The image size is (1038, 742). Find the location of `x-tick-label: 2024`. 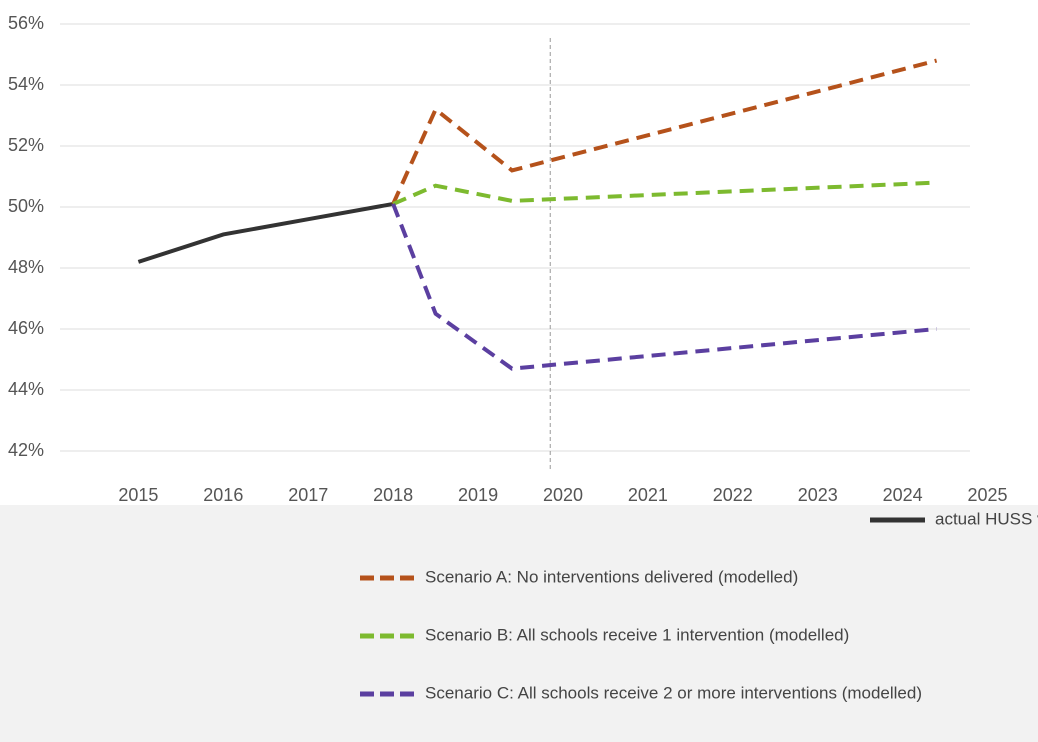

x-tick-label: 2024 is located at coordinates (903, 495).